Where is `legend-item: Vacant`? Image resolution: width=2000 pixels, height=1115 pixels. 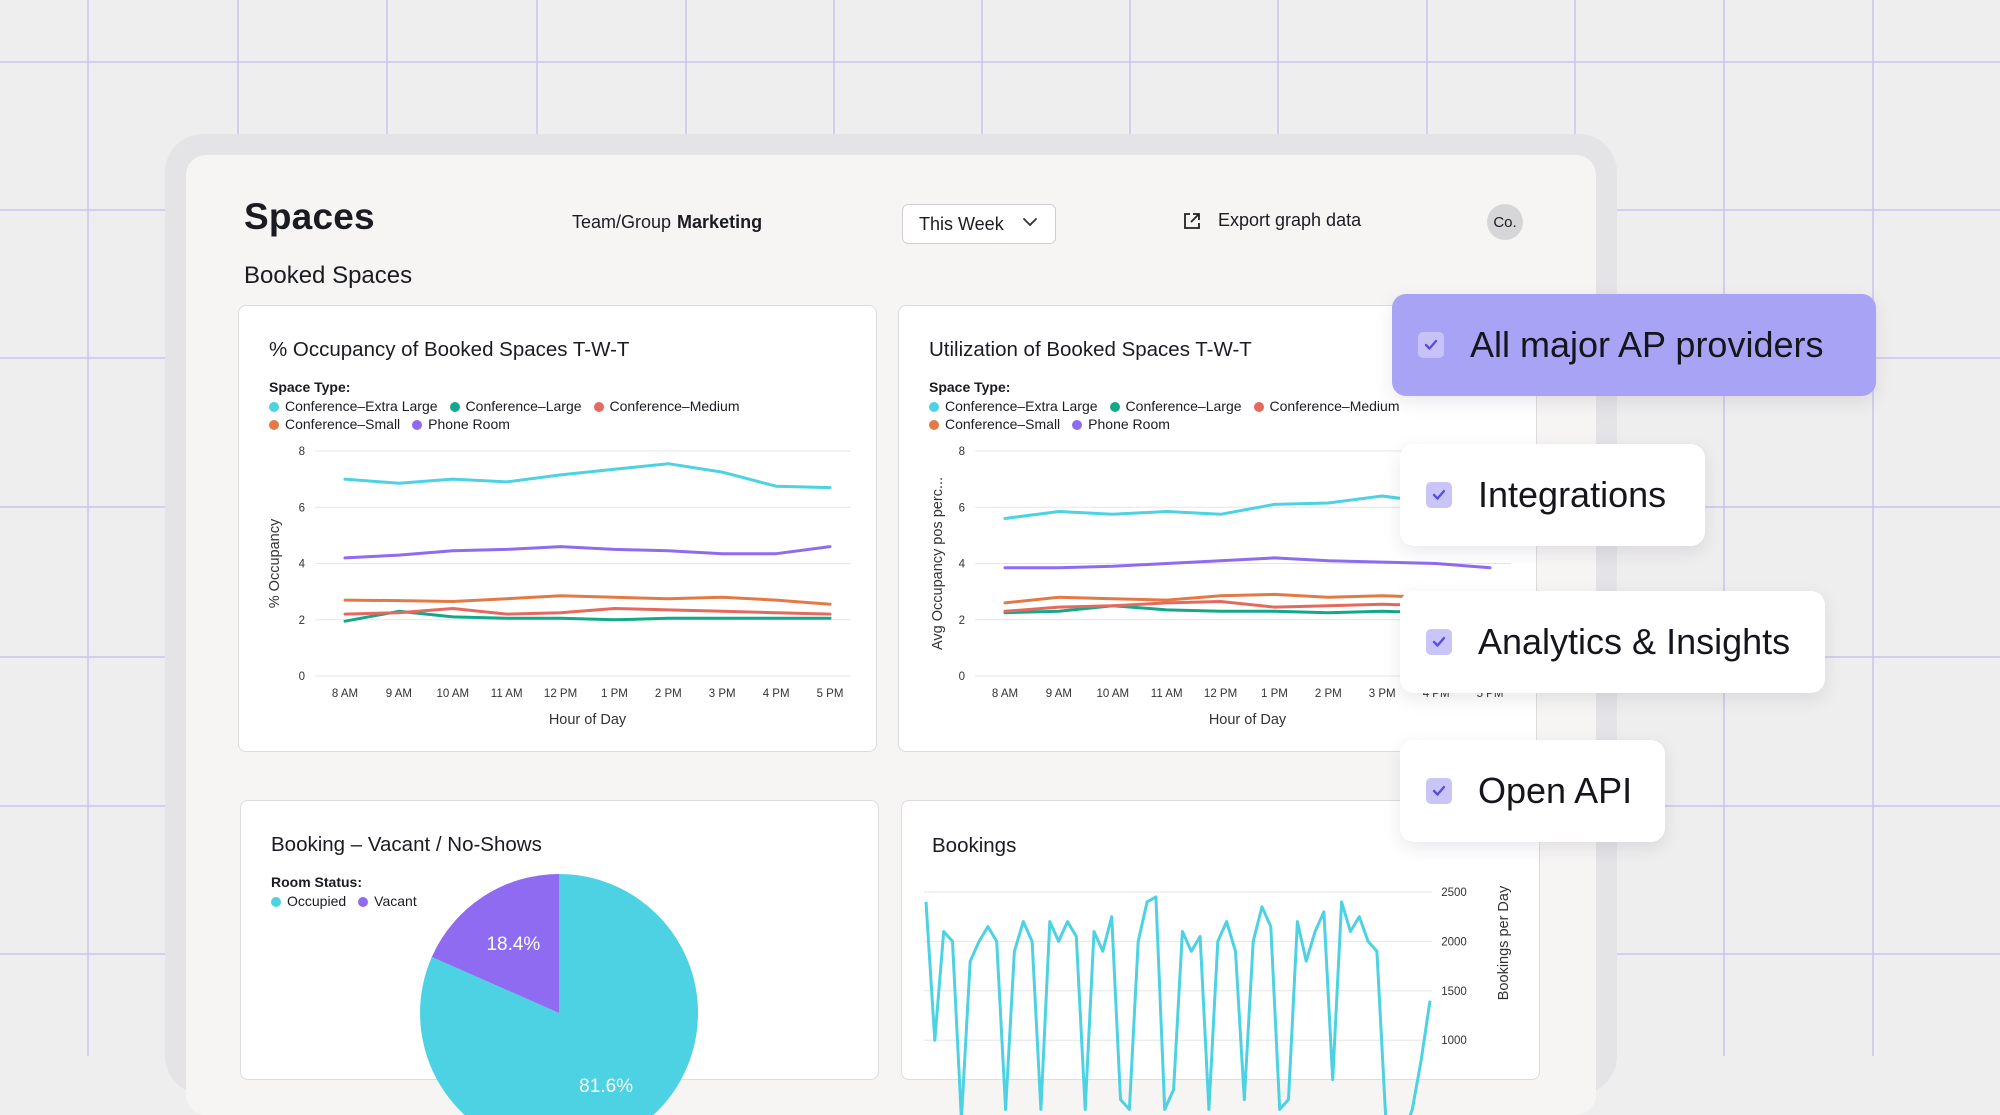 legend-item: Vacant is located at coordinates (387, 901).